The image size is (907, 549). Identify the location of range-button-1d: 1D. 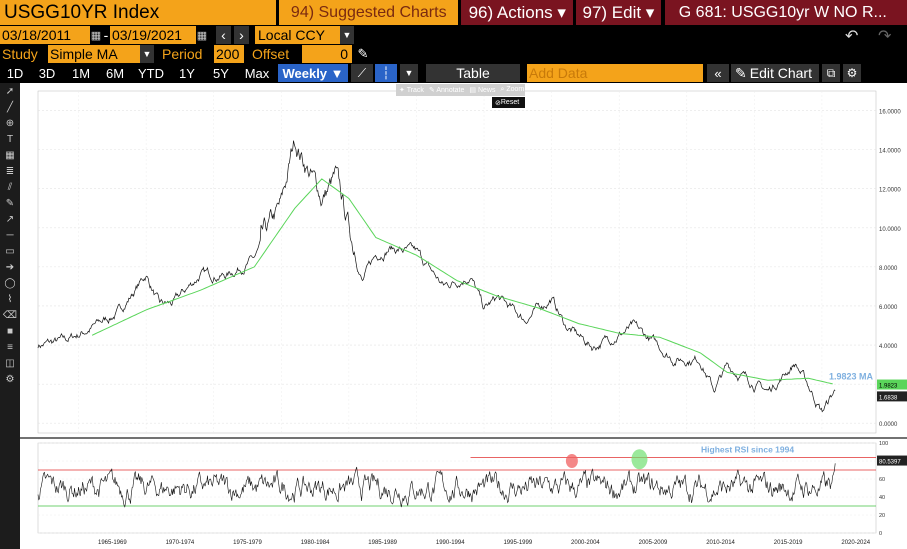
(15, 73).